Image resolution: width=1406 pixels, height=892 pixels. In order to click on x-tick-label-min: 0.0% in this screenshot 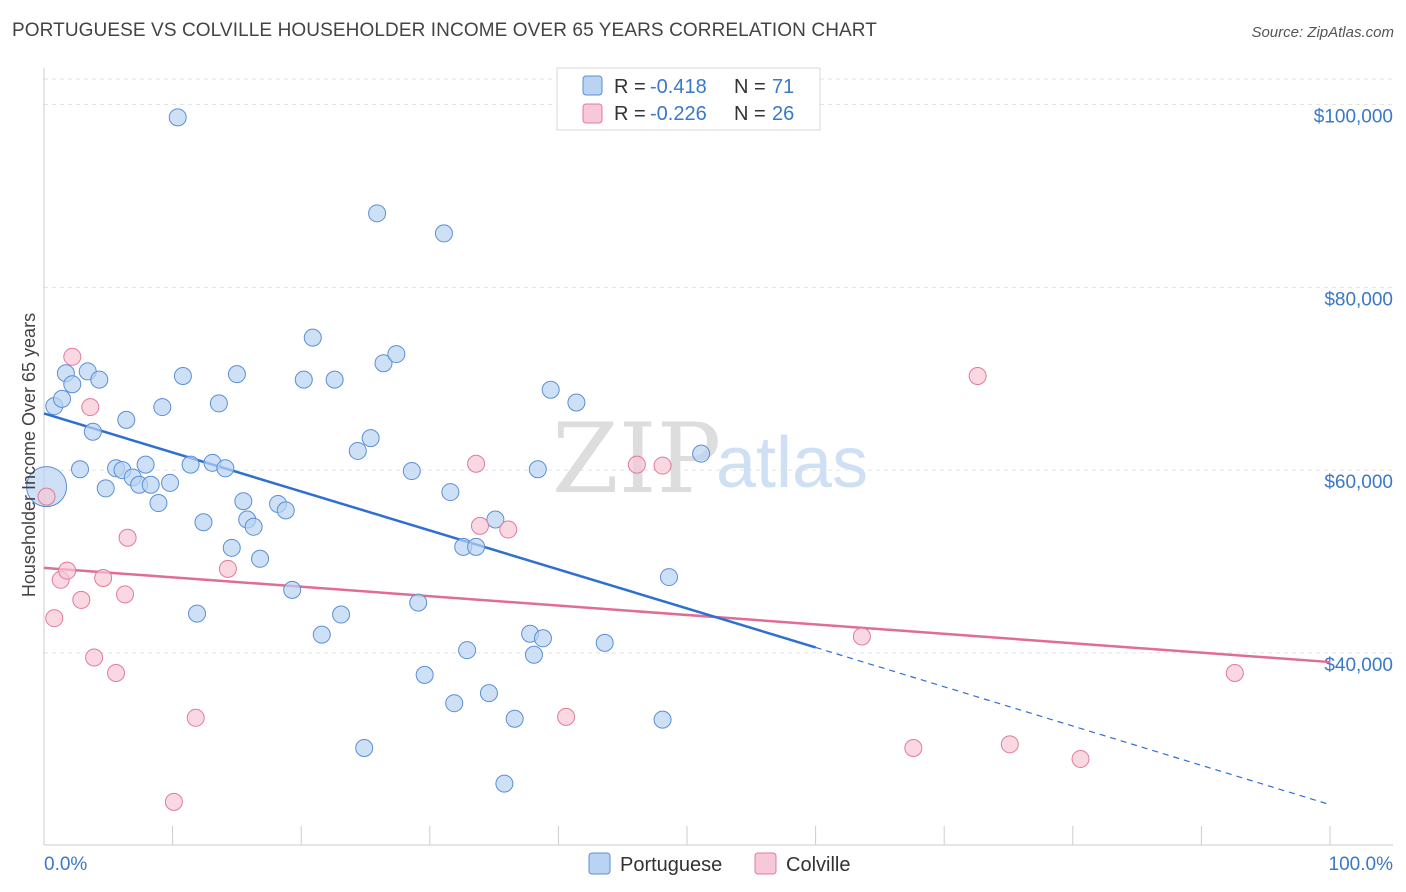, I will do `click(65, 864)`.